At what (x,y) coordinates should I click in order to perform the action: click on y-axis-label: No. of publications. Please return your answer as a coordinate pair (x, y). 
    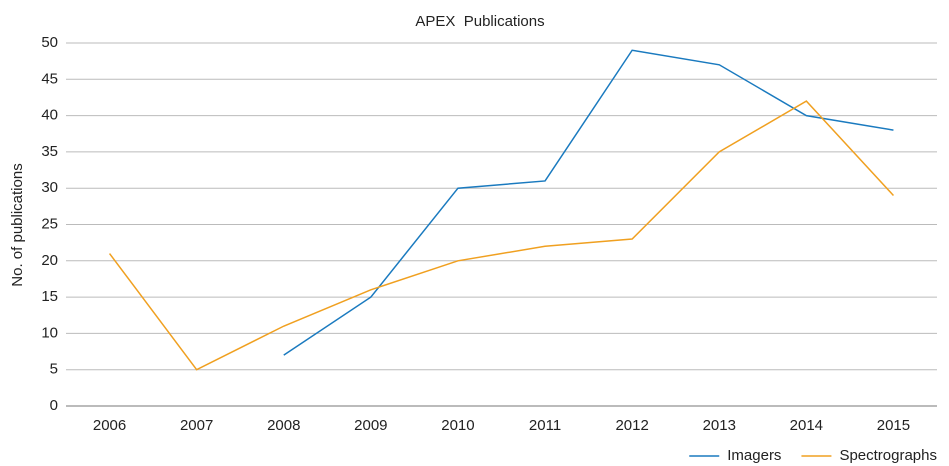
    Looking at the image, I should click on (17, 224).